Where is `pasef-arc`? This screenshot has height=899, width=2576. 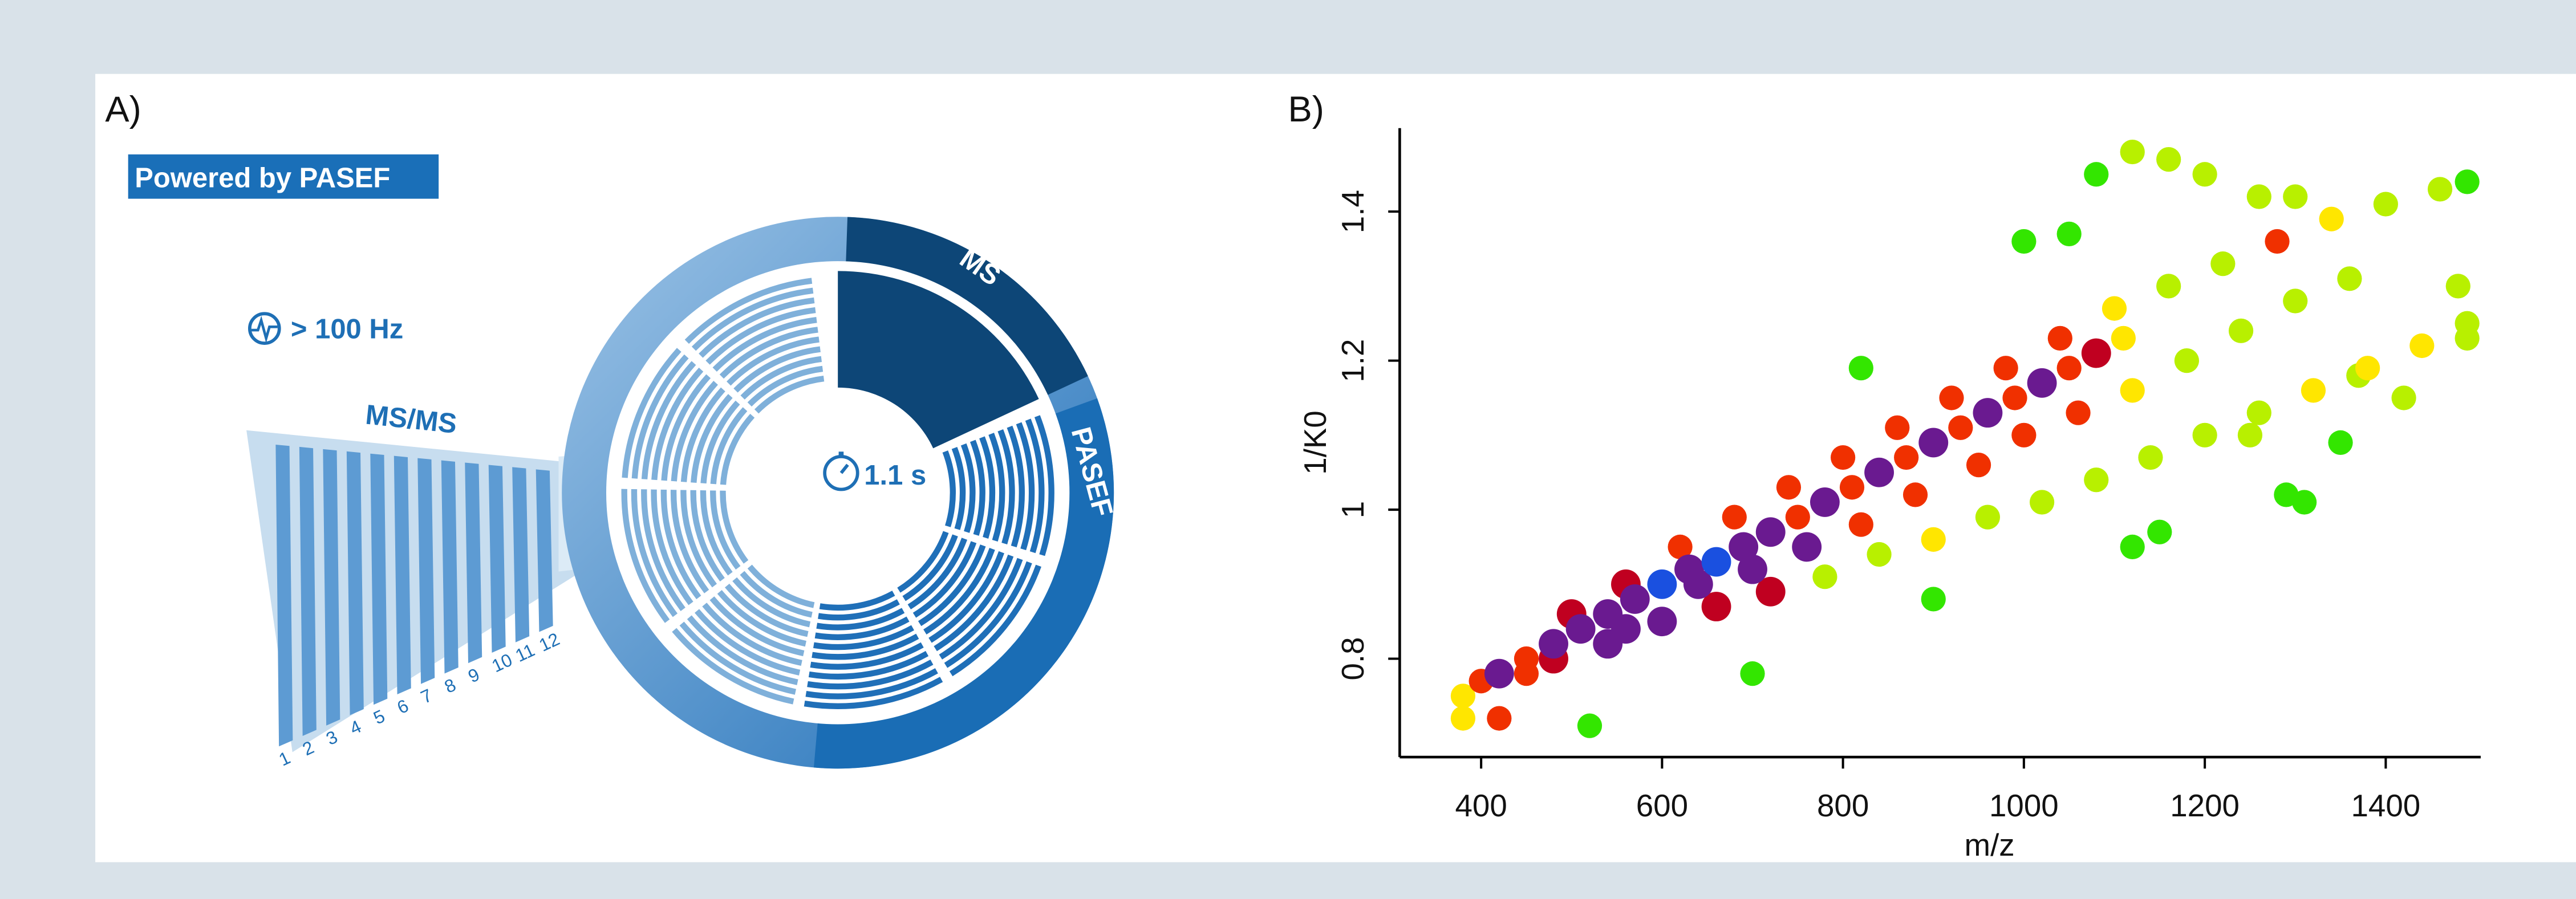
pasef-arc is located at coordinates (964, 583).